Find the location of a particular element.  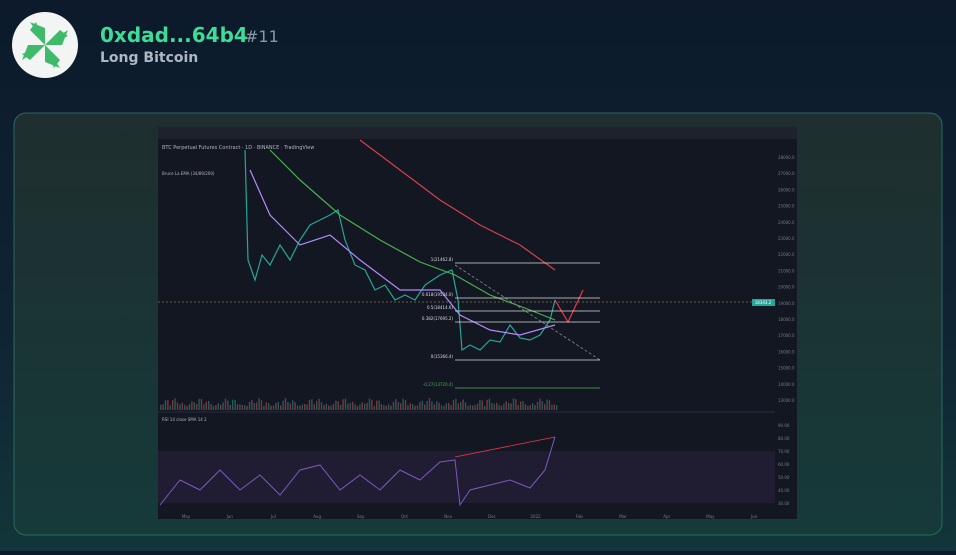

price-tick: 19000.0 is located at coordinates (786, 303).